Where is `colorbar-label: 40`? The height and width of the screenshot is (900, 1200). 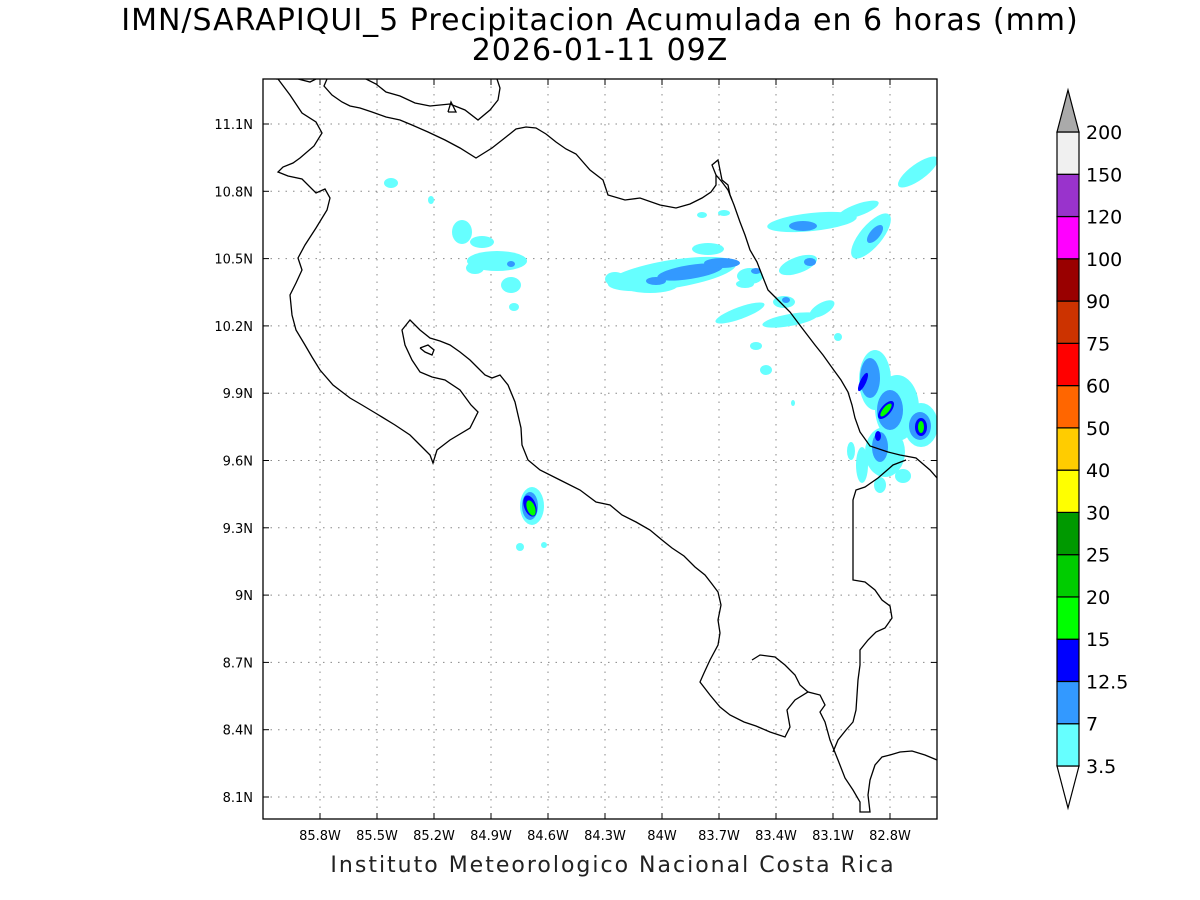
colorbar-label: 40 is located at coordinates (1098, 471).